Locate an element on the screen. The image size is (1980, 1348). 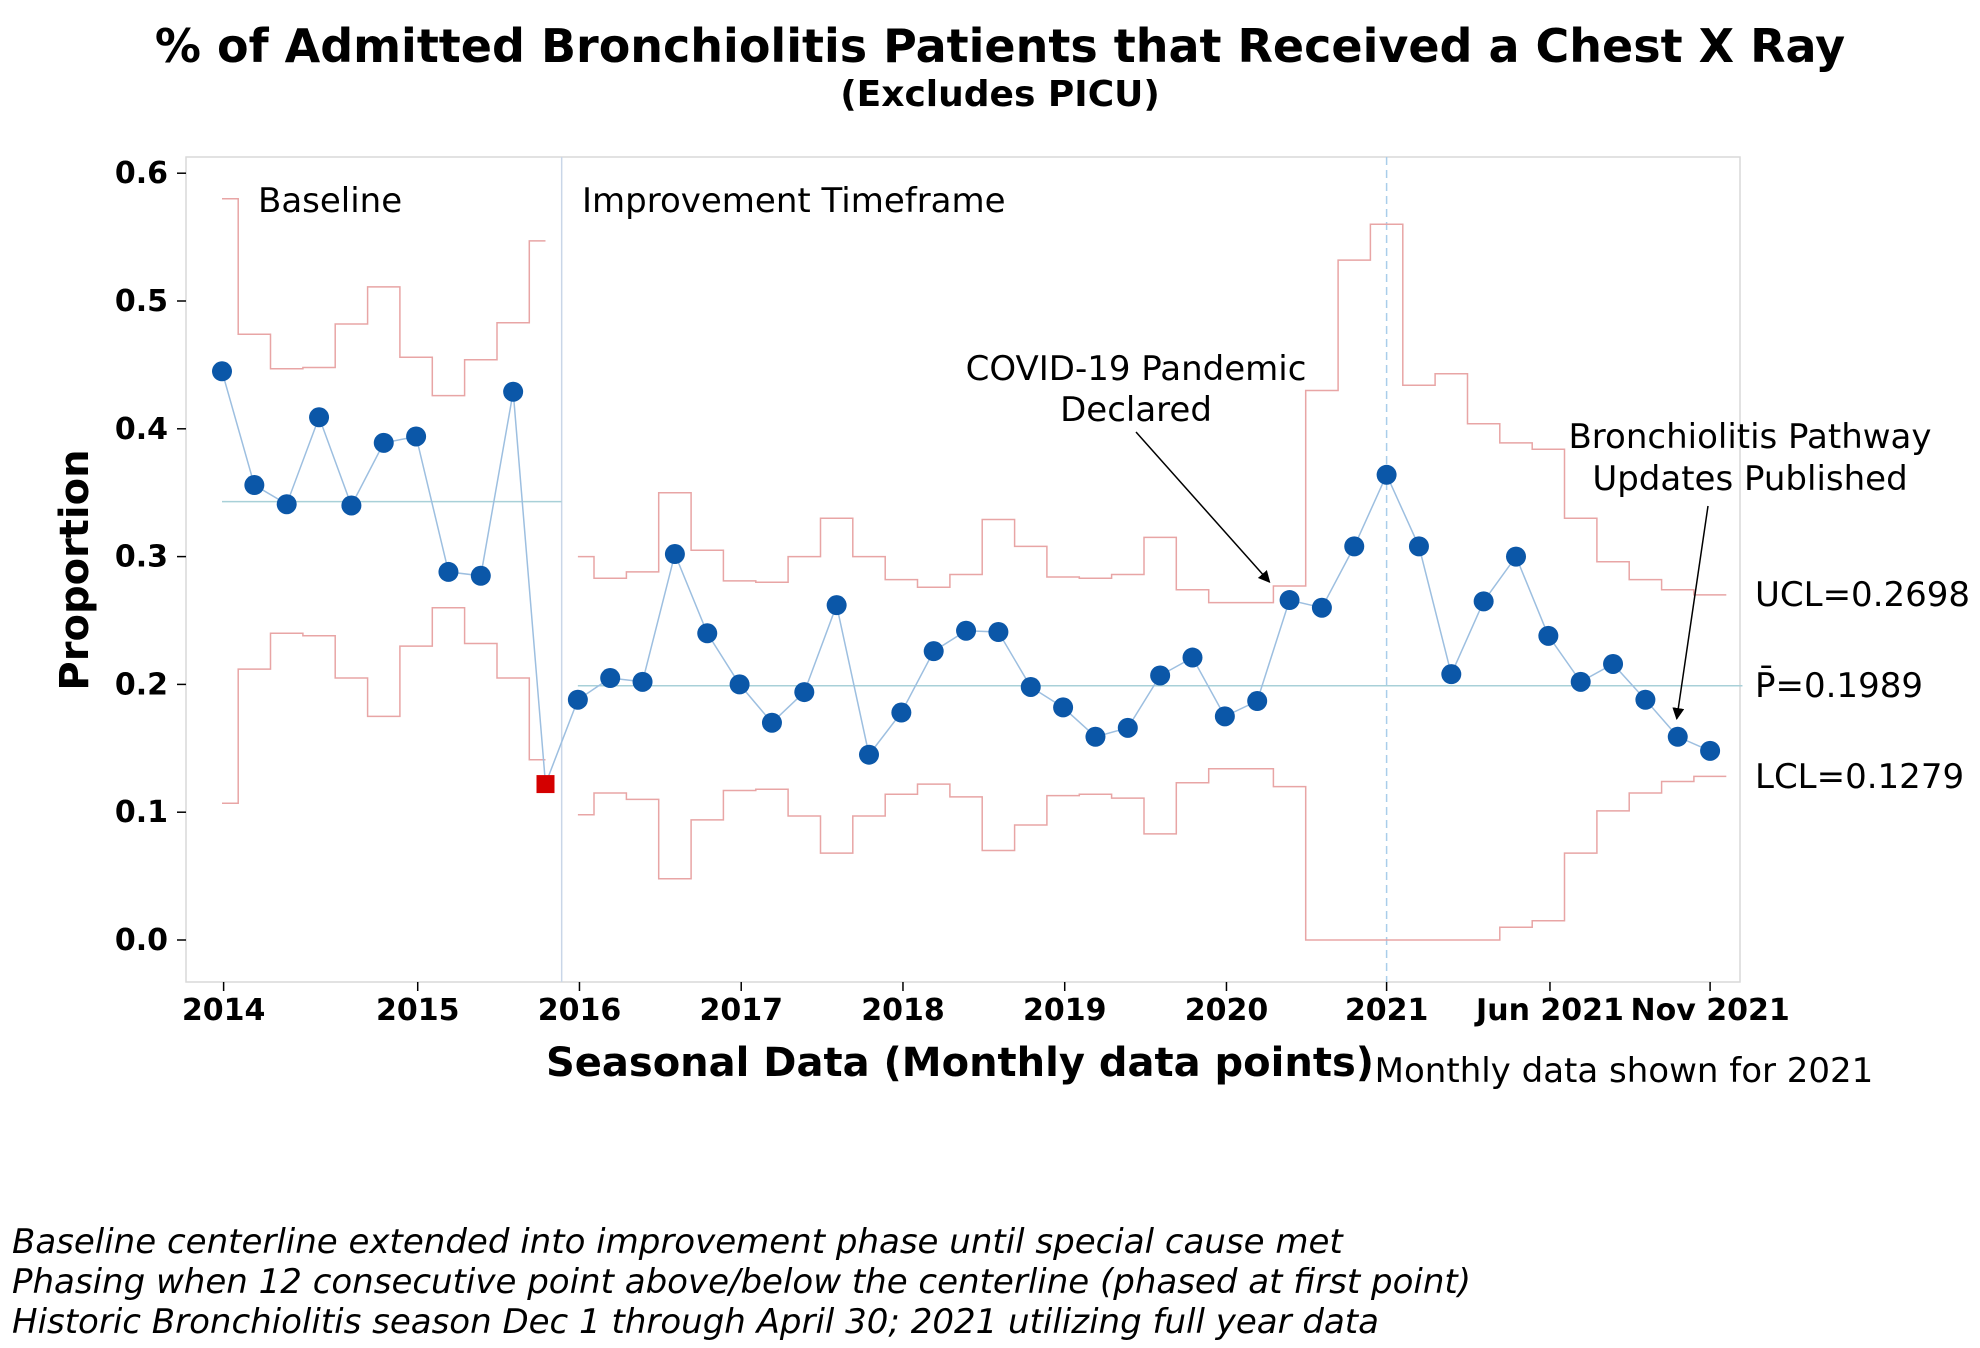
annotation-covid-line2: Declared is located at coordinates (1136, 410).